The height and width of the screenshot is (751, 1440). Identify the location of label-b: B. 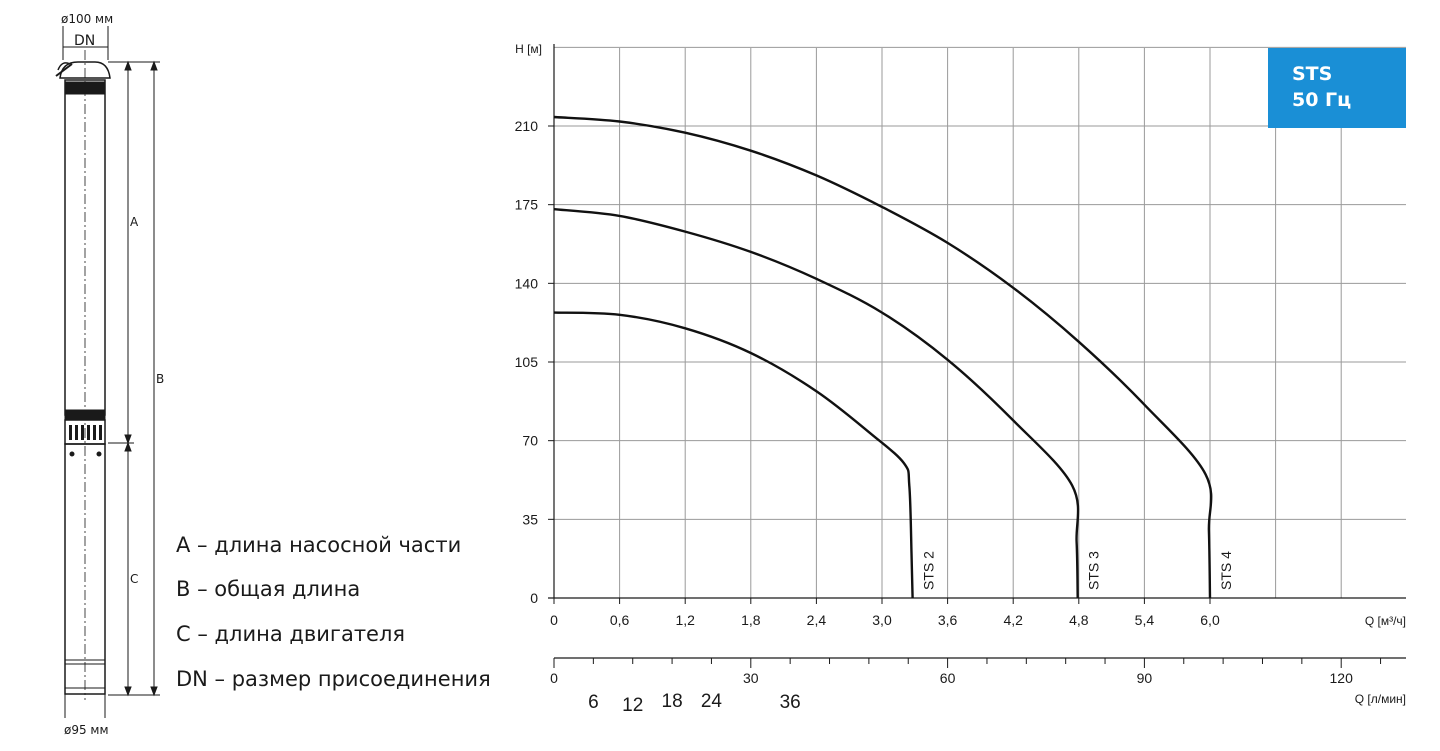
(160, 379).